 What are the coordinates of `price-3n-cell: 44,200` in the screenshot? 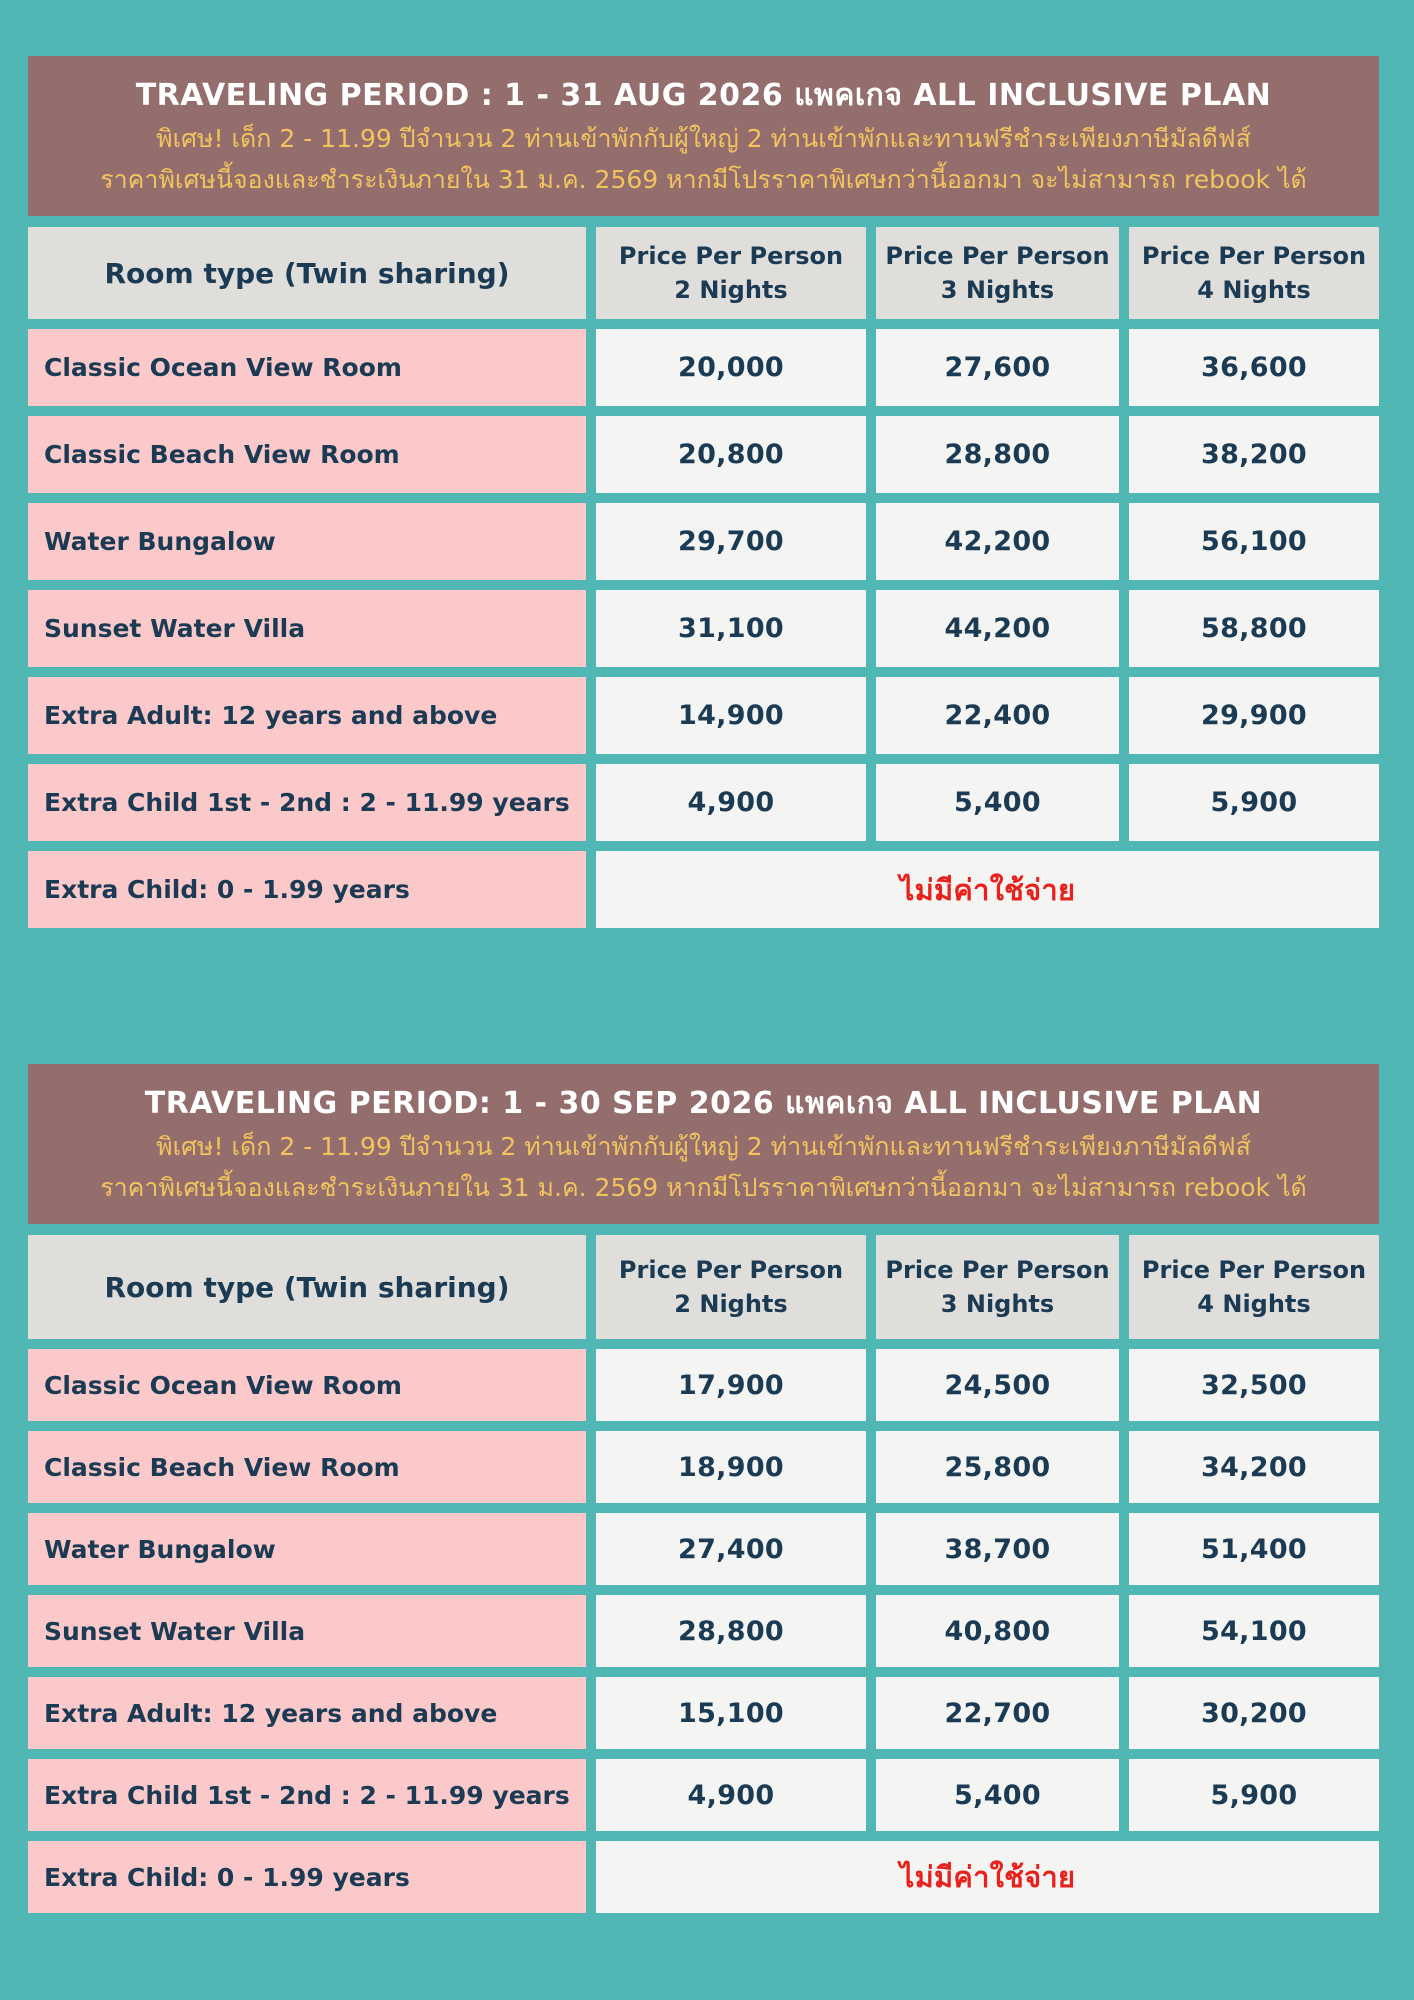 It's located at (997, 628).